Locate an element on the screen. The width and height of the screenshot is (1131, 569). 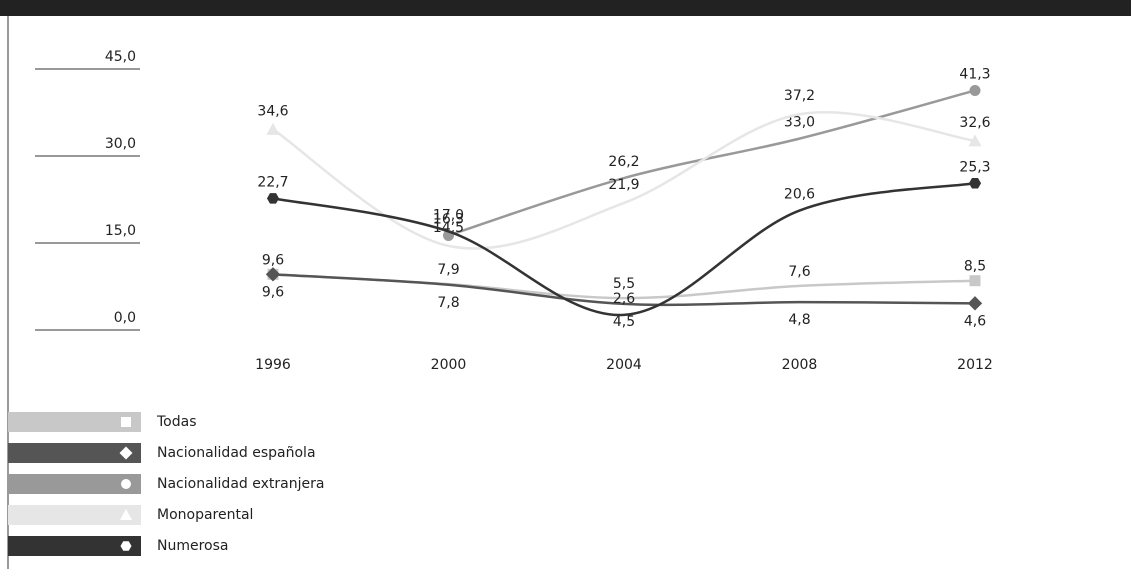
x-tick-label: 2008 is located at coordinates (800, 365).